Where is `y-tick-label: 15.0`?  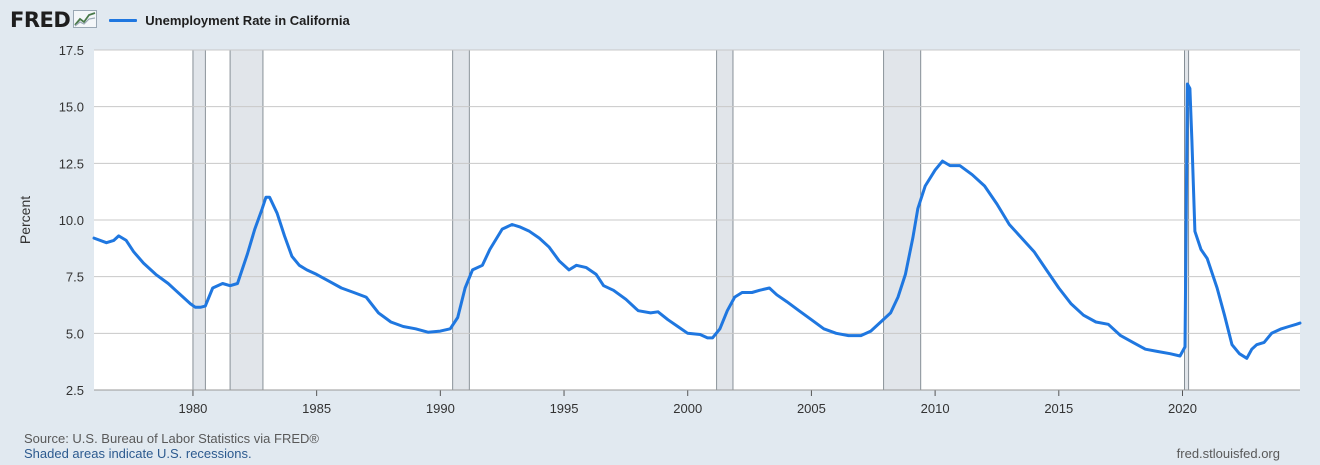
y-tick-label: 15.0 is located at coordinates (71, 107).